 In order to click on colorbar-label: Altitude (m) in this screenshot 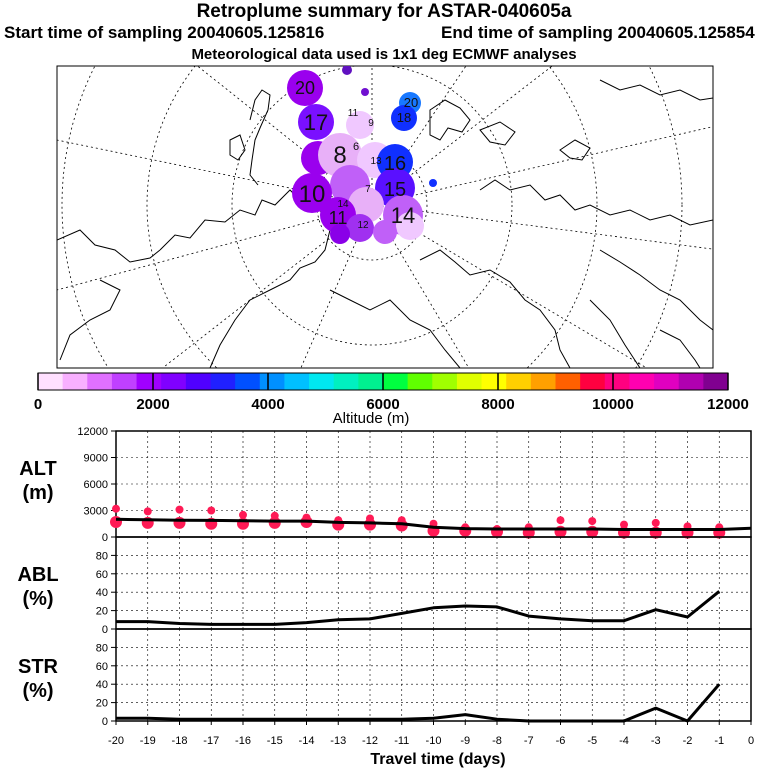, I will do `click(371, 418)`.